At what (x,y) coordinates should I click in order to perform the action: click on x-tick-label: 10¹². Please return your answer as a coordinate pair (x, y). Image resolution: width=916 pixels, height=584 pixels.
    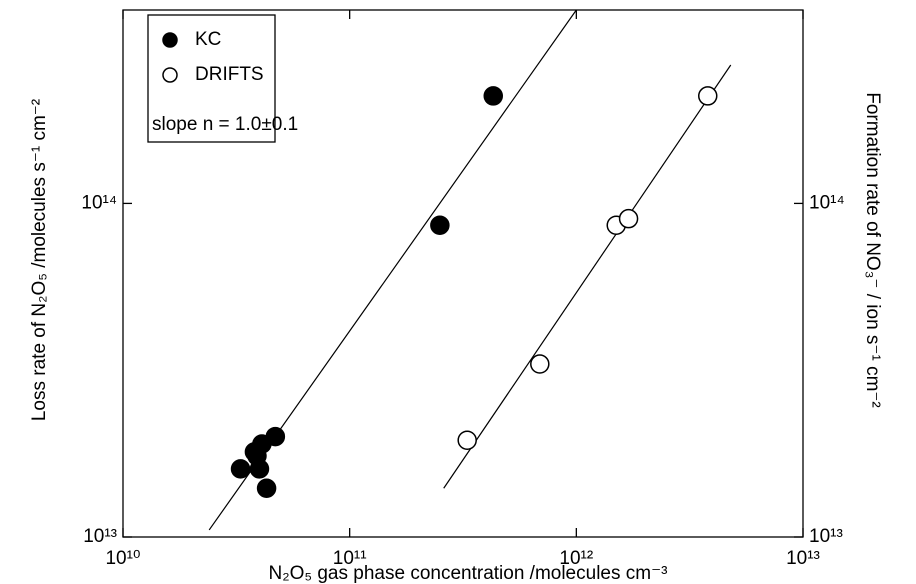
    Looking at the image, I should click on (576, 558).